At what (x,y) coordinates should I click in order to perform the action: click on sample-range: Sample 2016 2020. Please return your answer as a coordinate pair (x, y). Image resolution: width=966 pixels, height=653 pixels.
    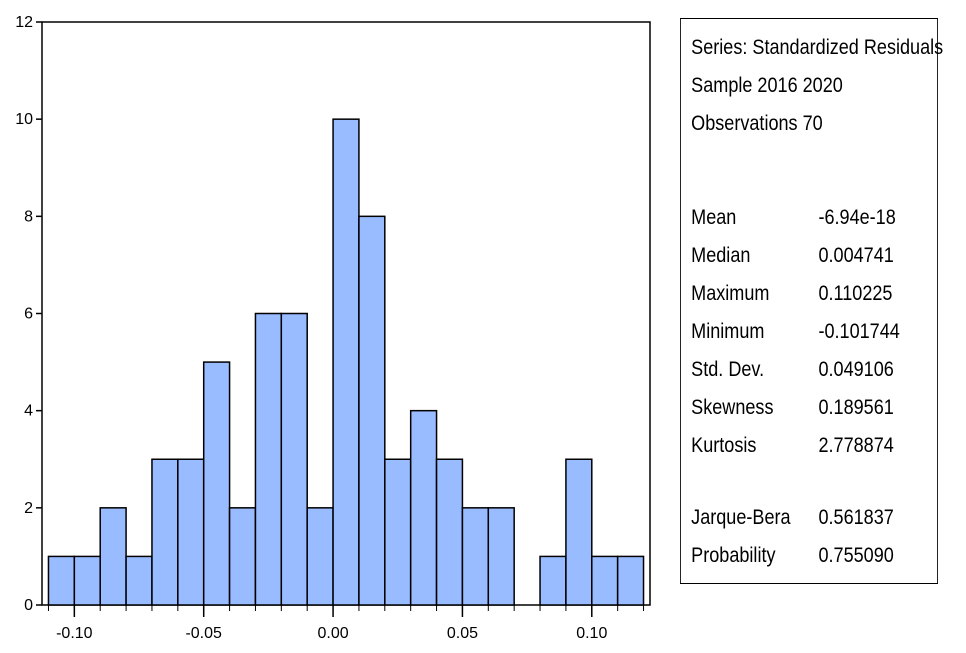
    Looking at the image, I should click on (767, 85).